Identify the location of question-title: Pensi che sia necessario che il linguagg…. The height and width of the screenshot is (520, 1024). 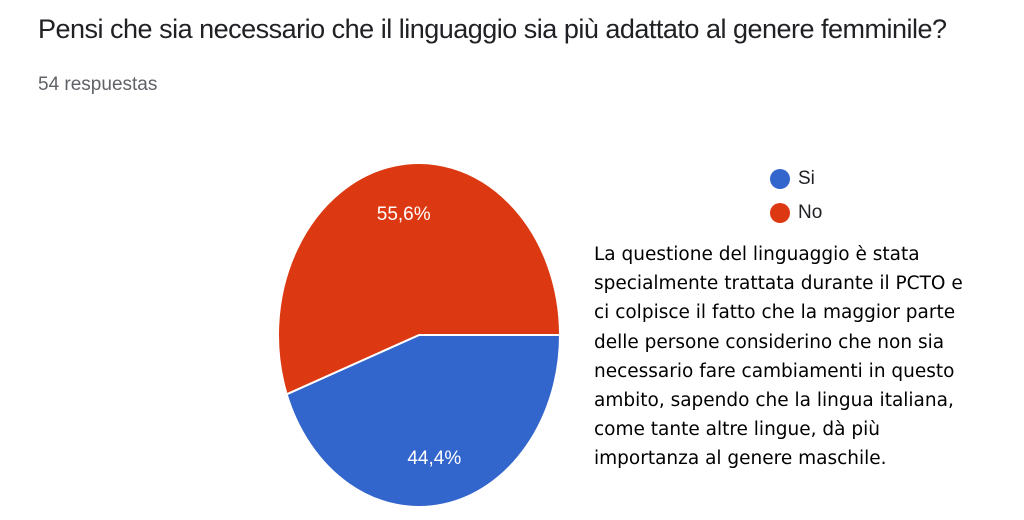
(492, 29).